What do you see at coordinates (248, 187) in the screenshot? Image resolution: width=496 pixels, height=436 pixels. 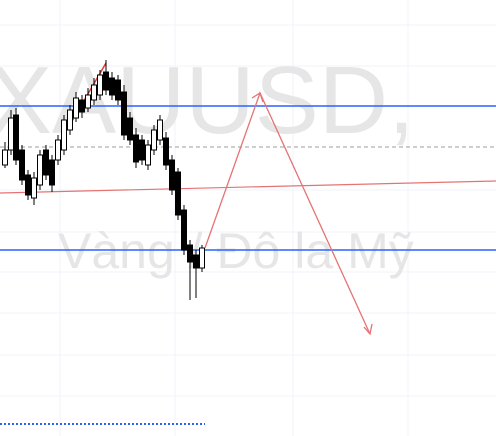 I see `trend-line` at bounding box center [248, 187].